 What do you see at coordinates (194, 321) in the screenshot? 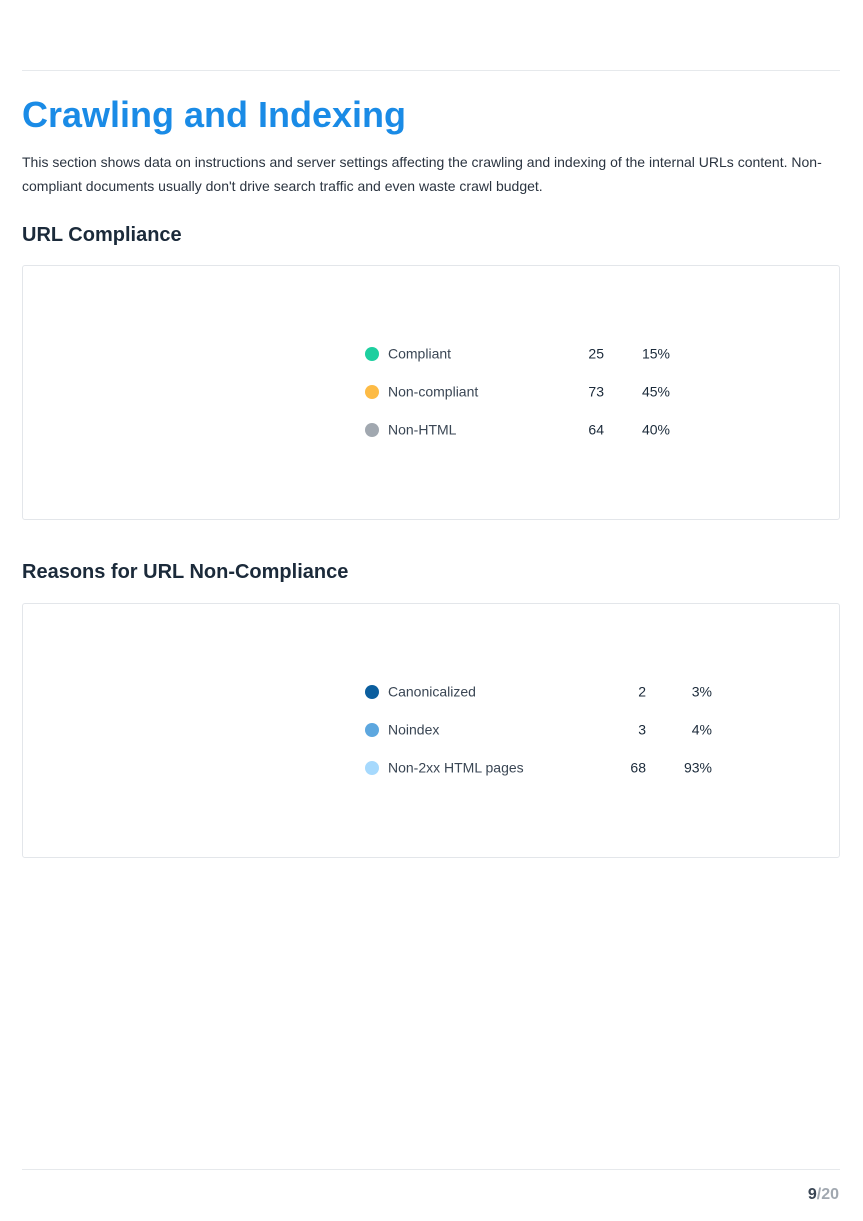
I see `slice-label: 15.4%` at bounding box center [194, 321].